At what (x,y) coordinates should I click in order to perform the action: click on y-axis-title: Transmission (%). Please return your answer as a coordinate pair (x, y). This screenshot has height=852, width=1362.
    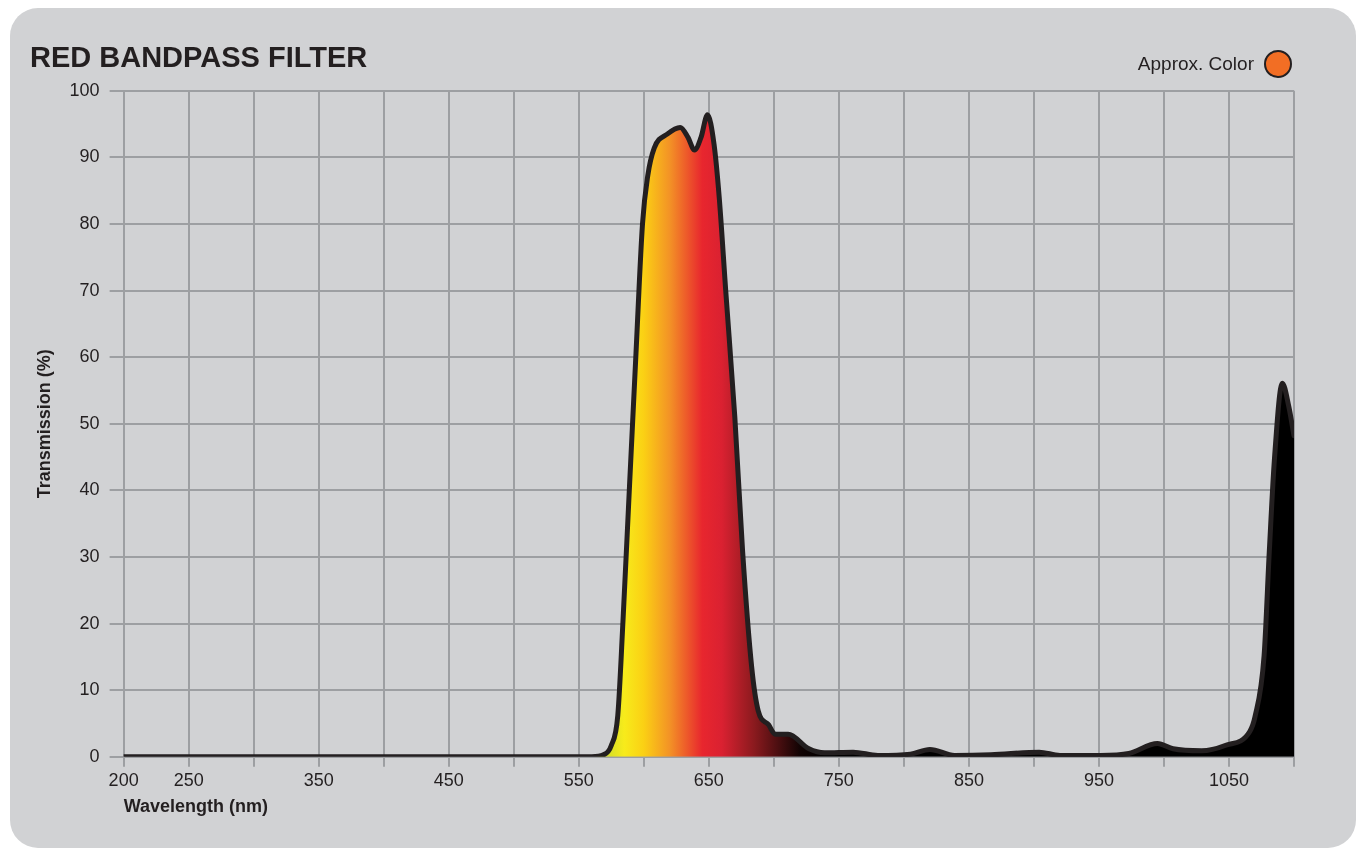
    Looking at the image, I should click on (43, 424).